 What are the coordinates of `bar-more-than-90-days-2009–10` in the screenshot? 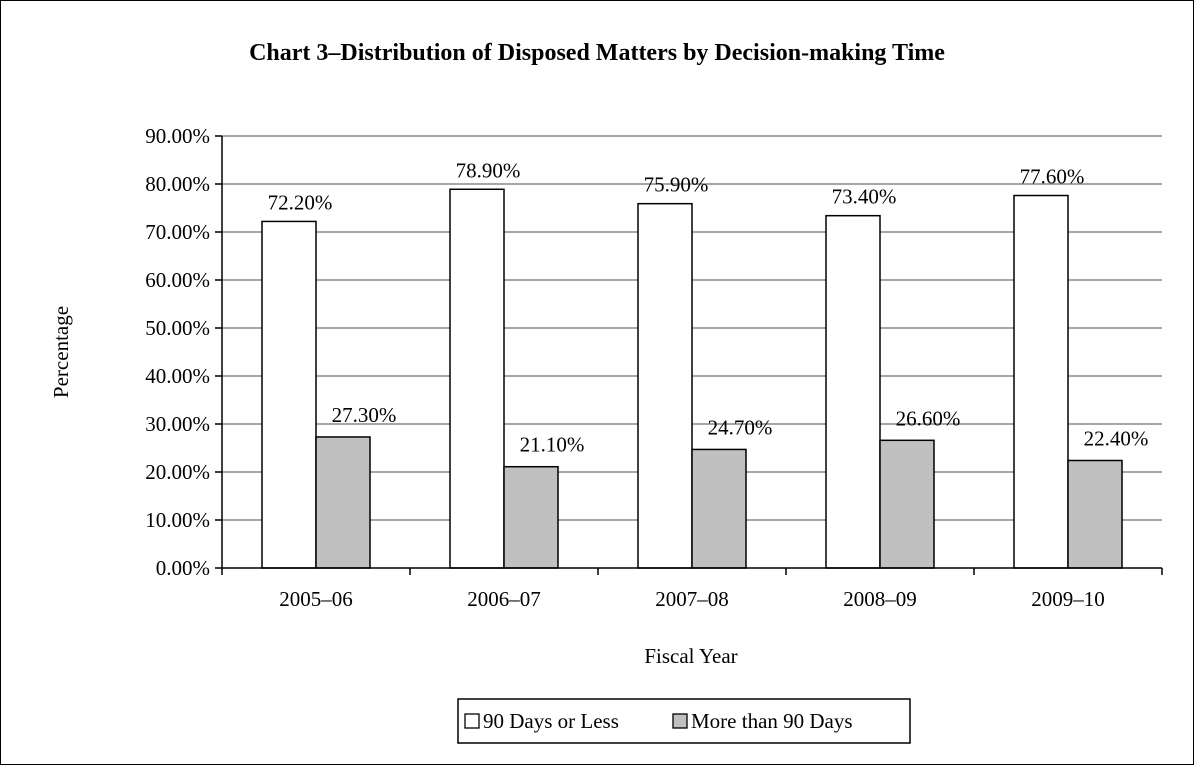 It's located at (1095, 514).